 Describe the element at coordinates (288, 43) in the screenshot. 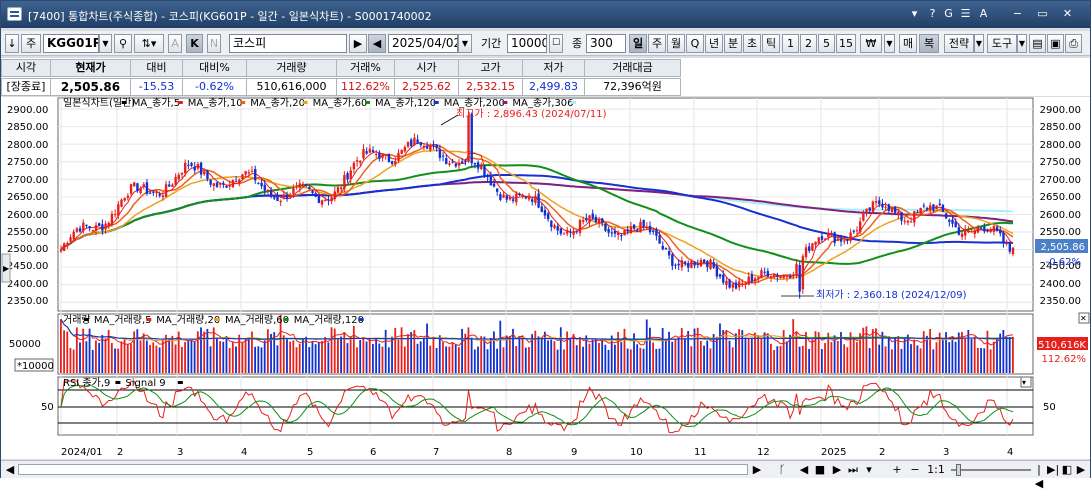

I see `stock-name-field: 코스피` at that location.